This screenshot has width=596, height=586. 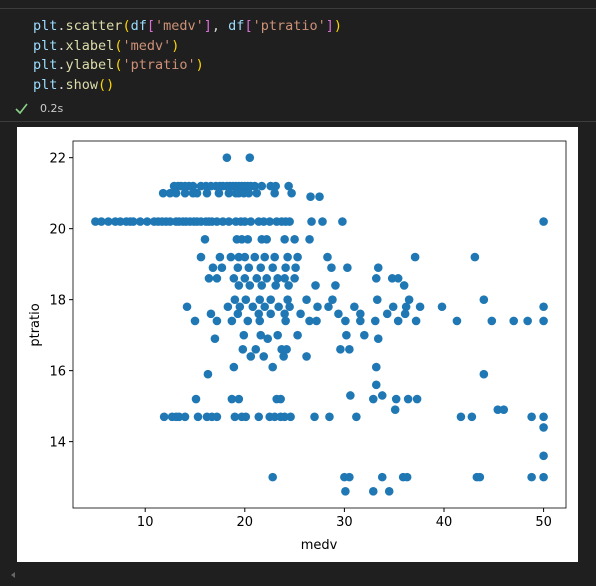 I want to click on x-tick-label: 40, so click(x=444, y=522).